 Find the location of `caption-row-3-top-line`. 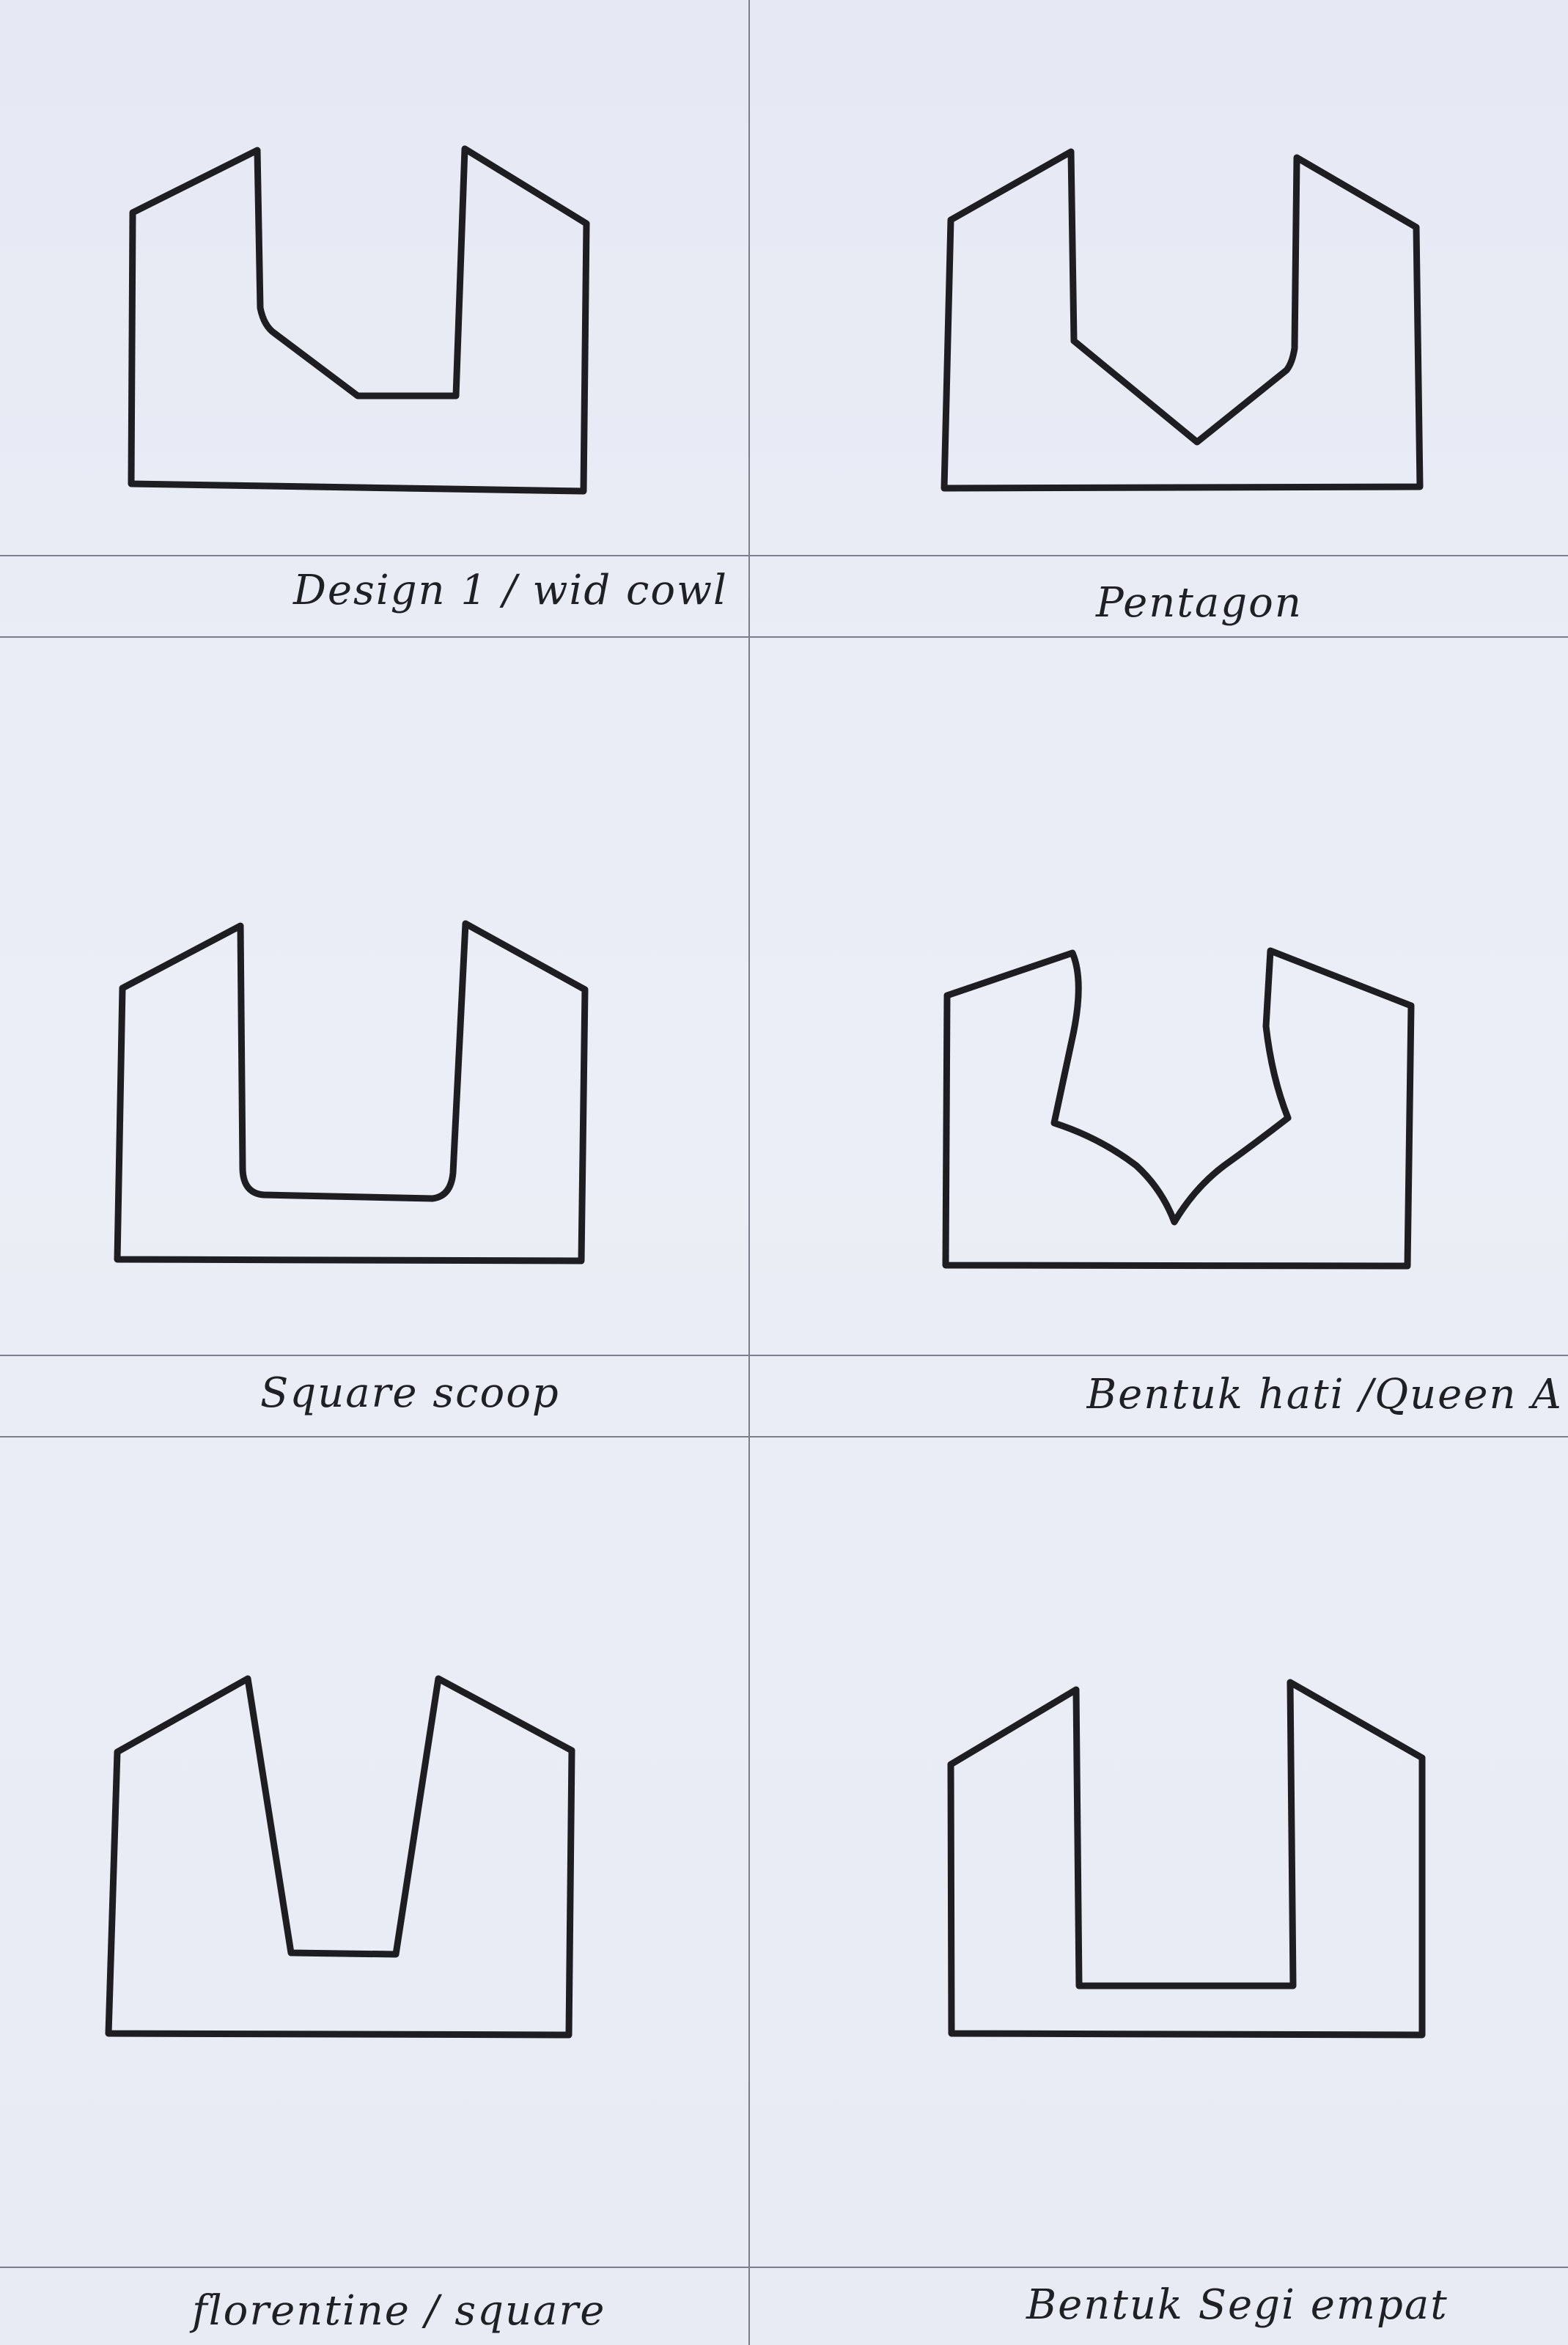

caption-row-3-top-line is located at coordinates (784, 2267).